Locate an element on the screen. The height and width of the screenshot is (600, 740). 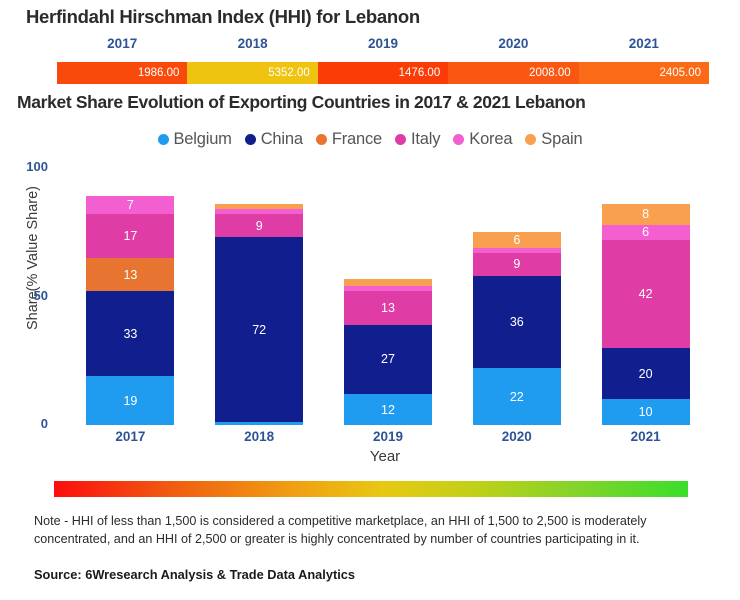
bar-value-label: 17 is located at coordinates (130, 236).